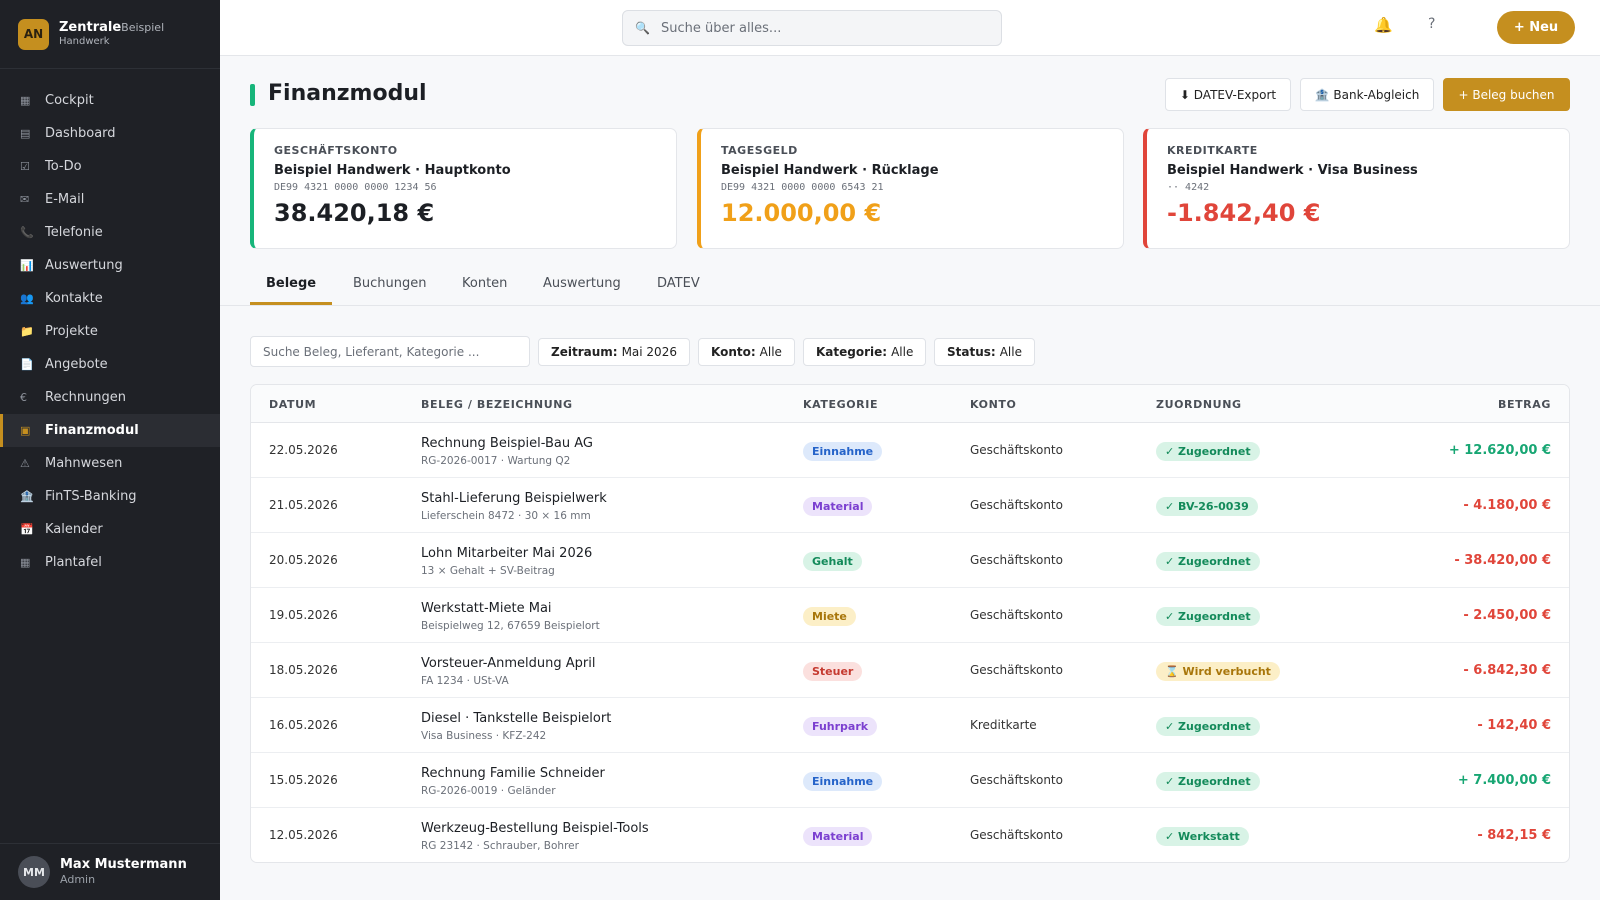 Image resolution: width=1600 pixels, height=900 pixels. Describe the element at coordinates (355, 187) in the screenshot. I see `account-iban: DE99 4321 0000 0000 1234 56` at that location.